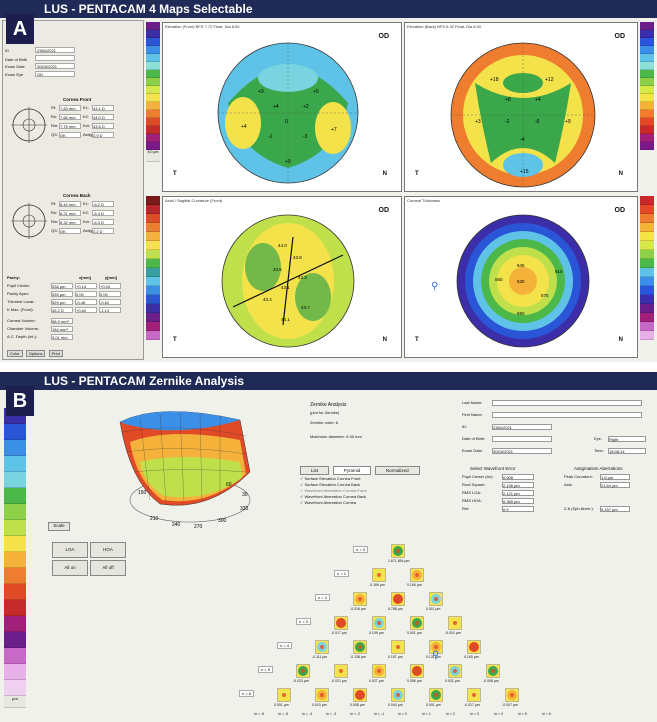 The height and width of the screenshot is (722, 657). I want to click on zernike-term-value: 0.001 µm, so click(281, 705).